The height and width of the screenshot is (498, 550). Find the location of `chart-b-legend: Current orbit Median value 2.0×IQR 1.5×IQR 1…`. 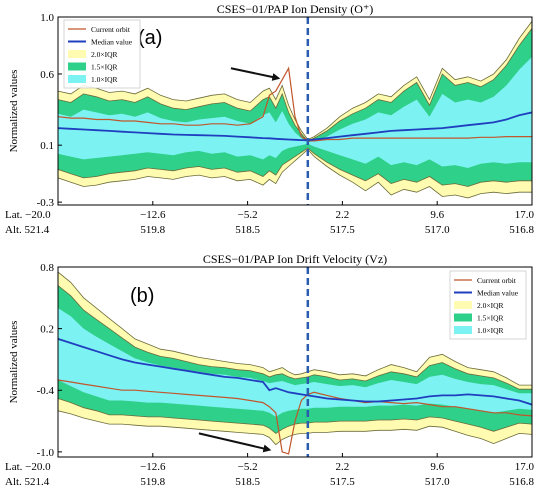

chart-b-legend: Current orbit Median value 2.0×IQR 1.5×IQR 1… is located at coordinates (488, 305).